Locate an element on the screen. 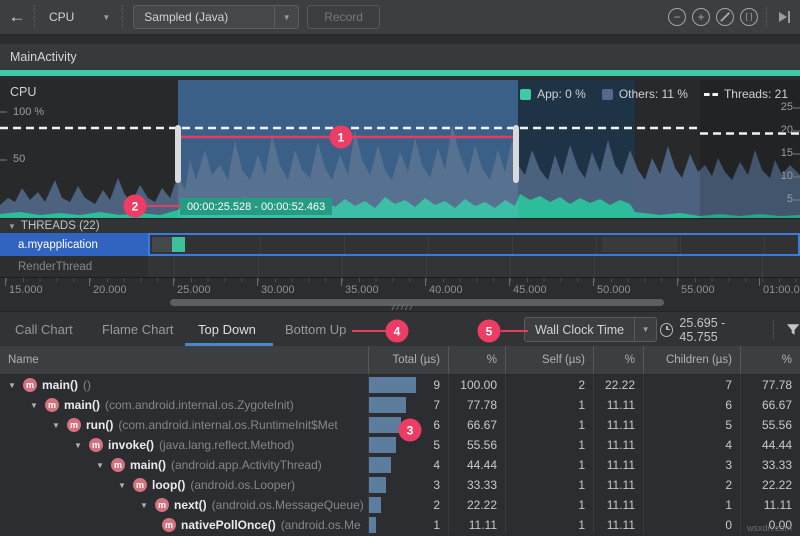 The height and width of the screenshot is (536, 800). col-total-pct: % is located at coordinates (476, 360).